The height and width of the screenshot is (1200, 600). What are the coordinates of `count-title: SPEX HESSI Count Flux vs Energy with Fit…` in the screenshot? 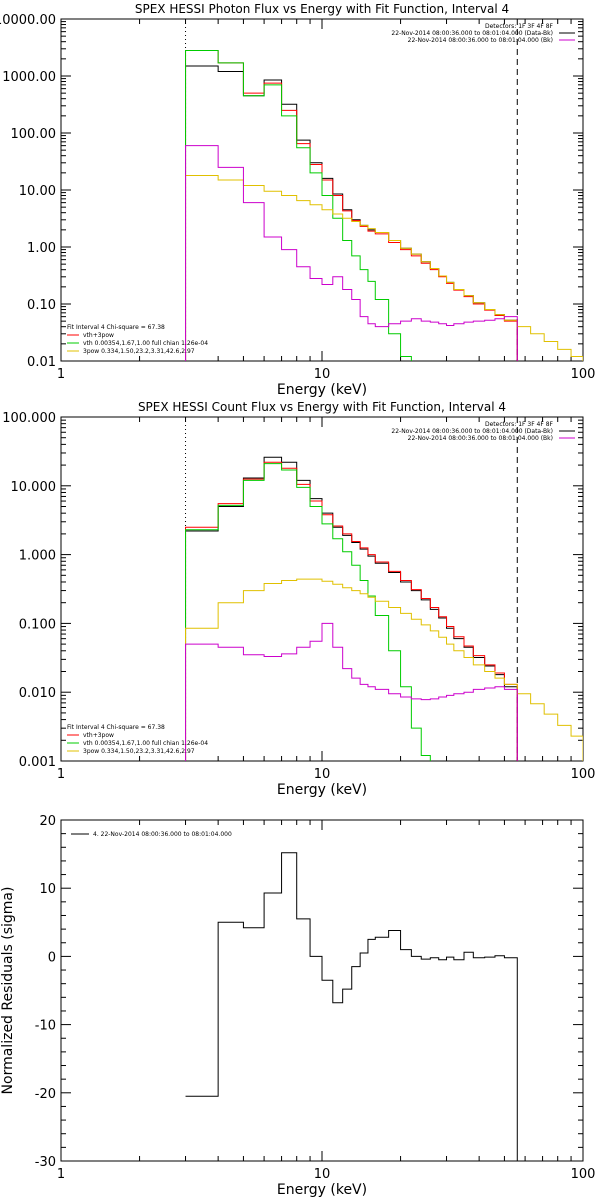 It's located at (322, 407).